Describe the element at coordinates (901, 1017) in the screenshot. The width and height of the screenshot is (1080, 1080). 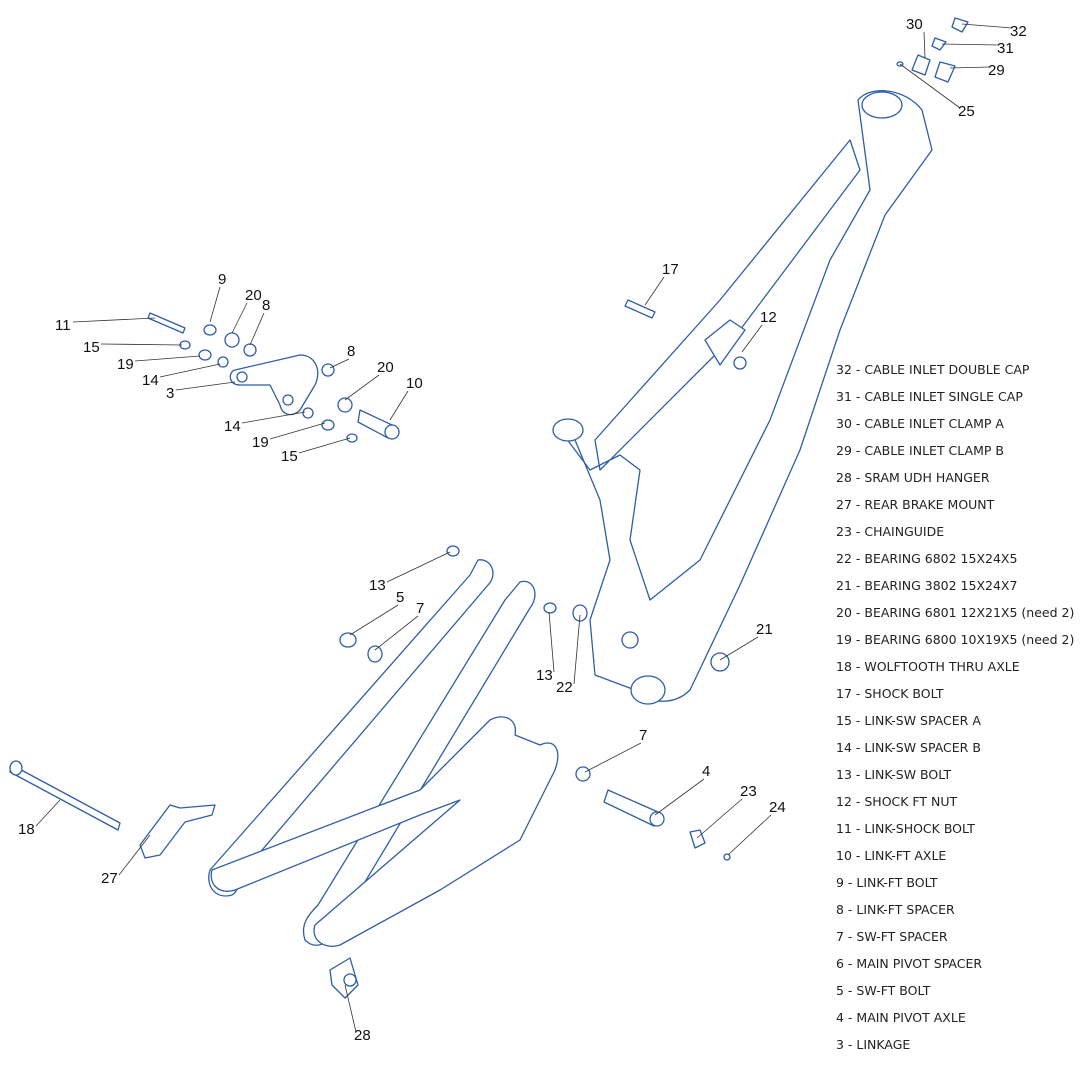
I see `legend-item: 4 - MAIN PIVOT AXLE` at that location.